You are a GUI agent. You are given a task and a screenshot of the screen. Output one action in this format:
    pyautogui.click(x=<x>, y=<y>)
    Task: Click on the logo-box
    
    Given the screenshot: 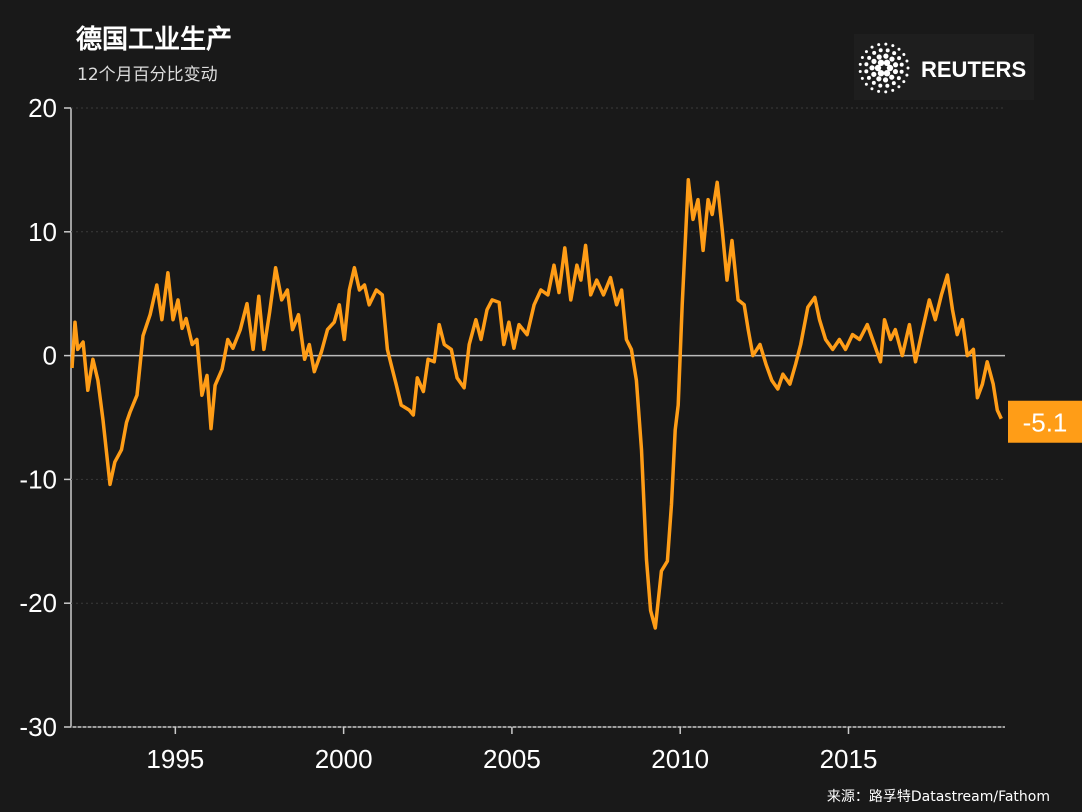 What is the action you would take?
    pyautogui.click(x=944, y=67)
    